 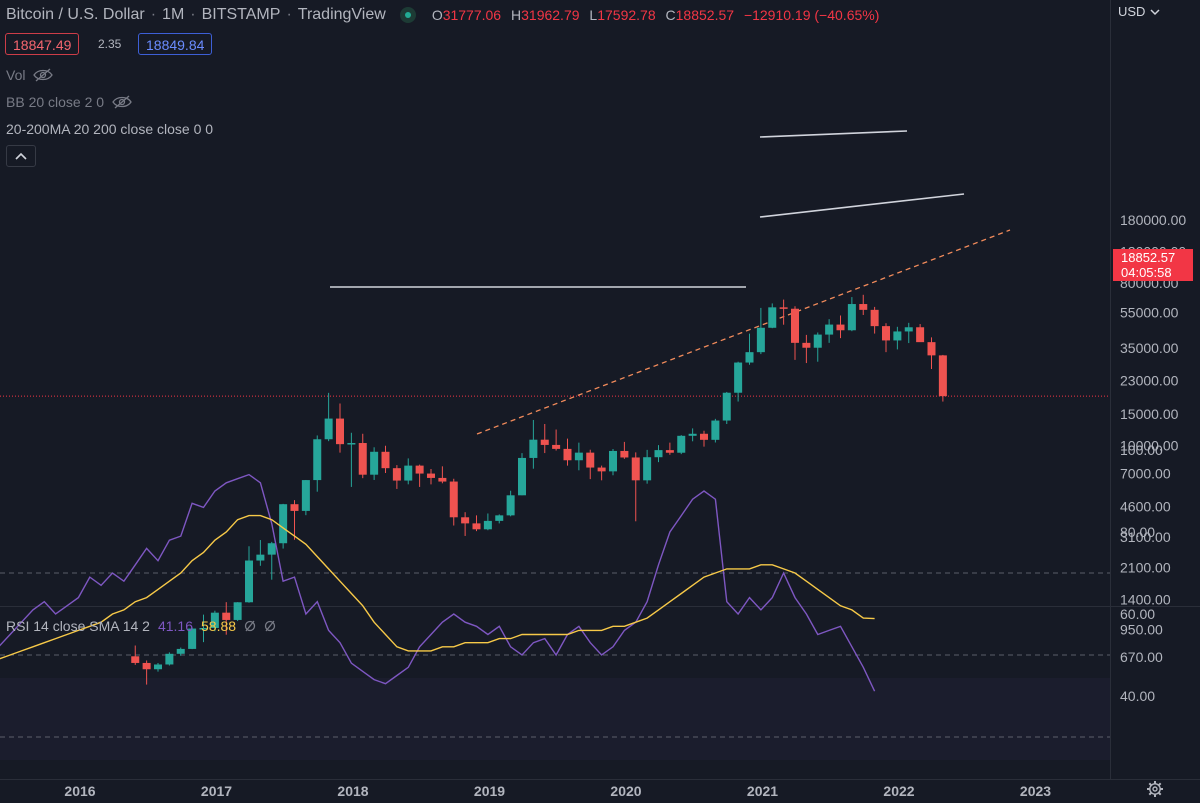 What do you see at coordinates (862, 205) in the screenshot?
I see `channel-lower-line` at bounding box center [862, 205].